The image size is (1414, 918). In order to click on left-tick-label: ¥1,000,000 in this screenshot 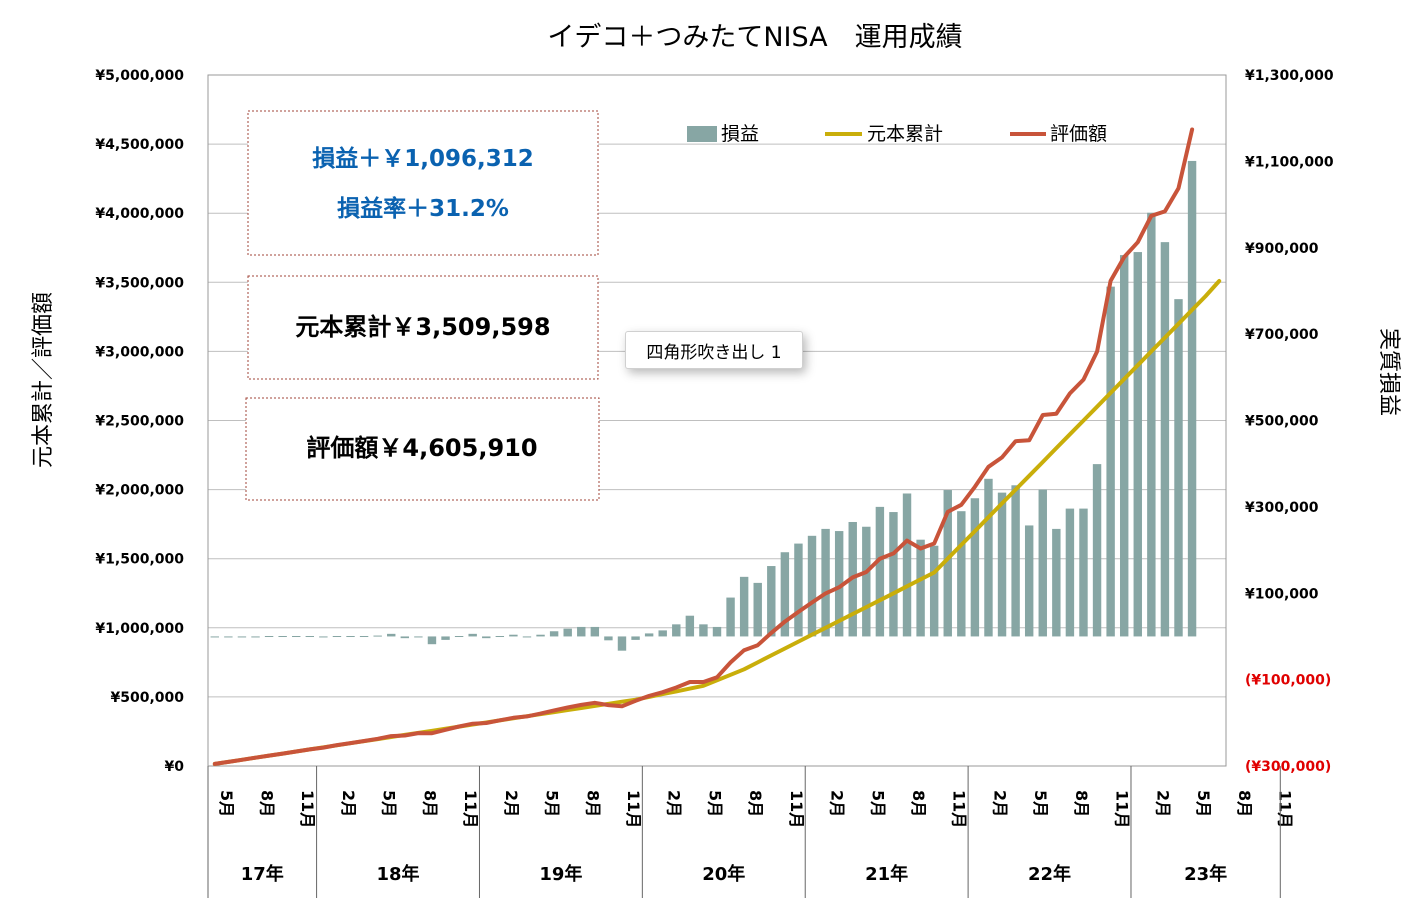, I will do `click(139, 629)`.